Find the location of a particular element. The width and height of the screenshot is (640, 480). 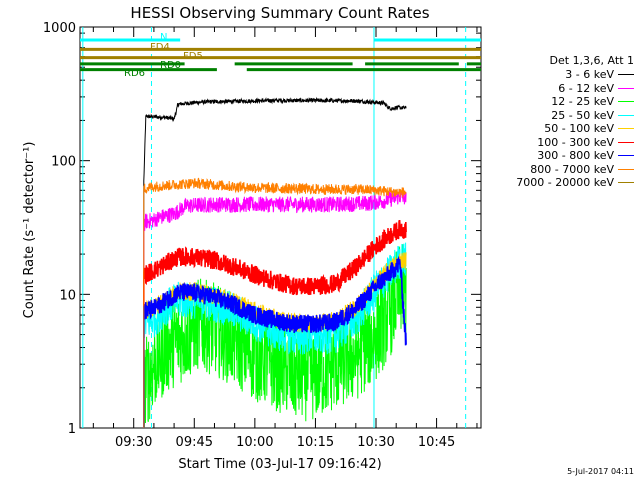

flag-label-n: N is located at coordinates (163, 37).